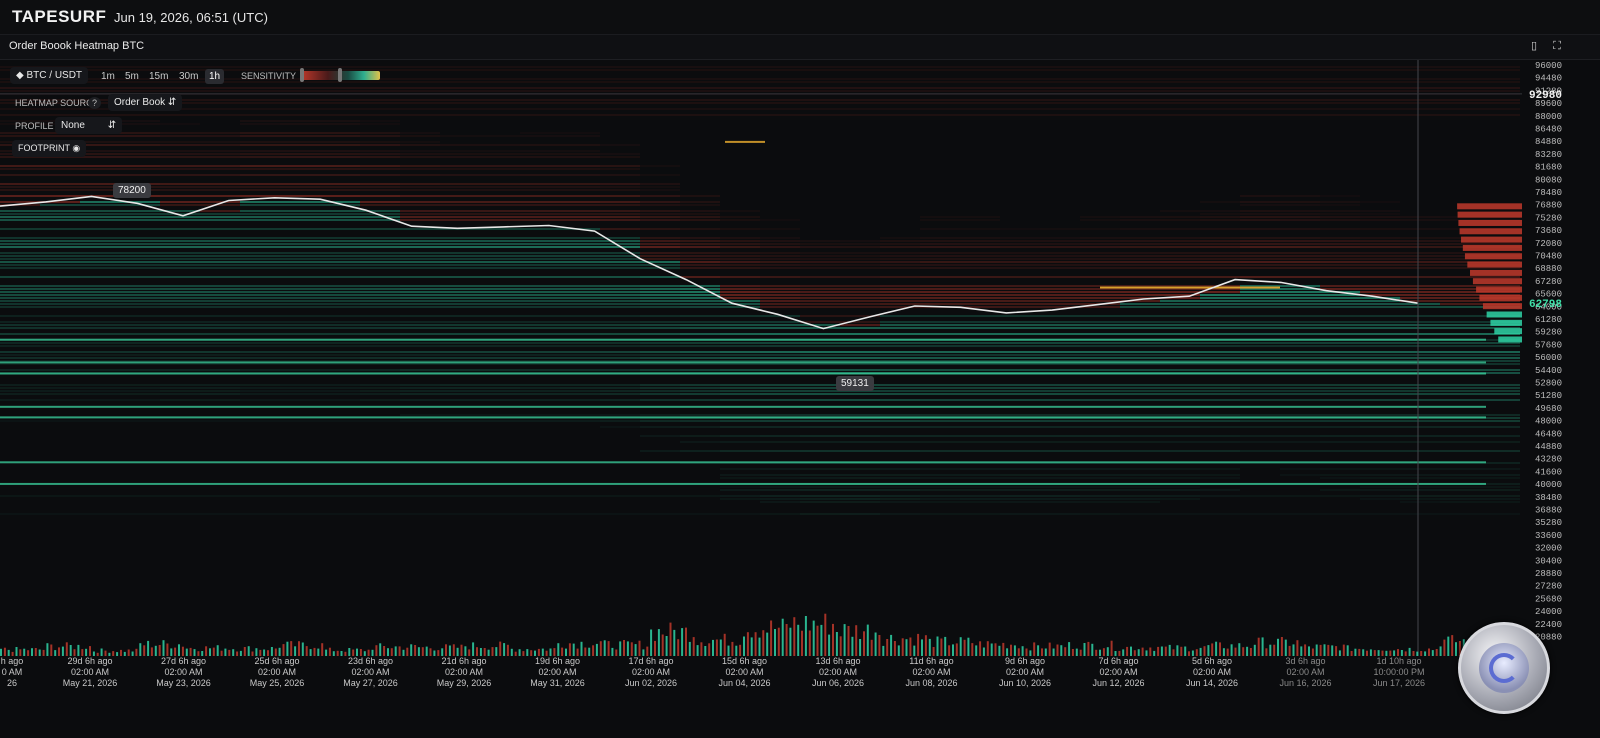 The height and width of the screenshot is (738, 1600). What do you see at coordinates (132, 76) in the screenshot?
I see `timeframe-5m: 5m` at bounding box center [132, 76].